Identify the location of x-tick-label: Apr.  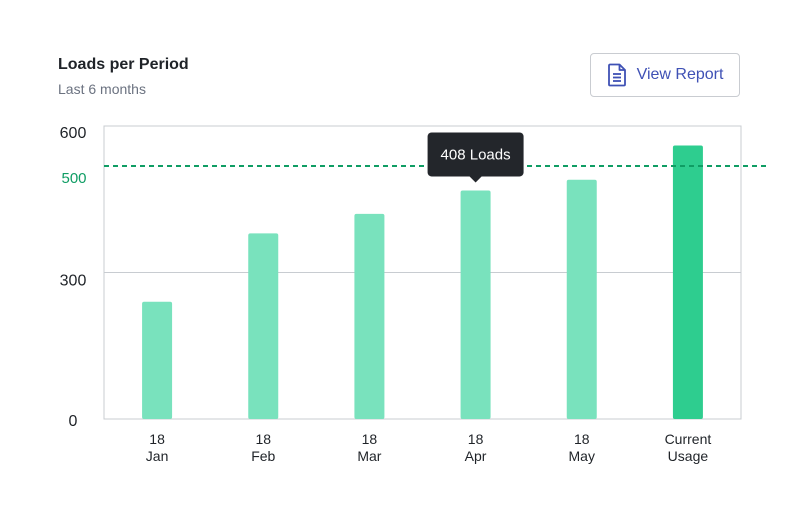
(476, 456).